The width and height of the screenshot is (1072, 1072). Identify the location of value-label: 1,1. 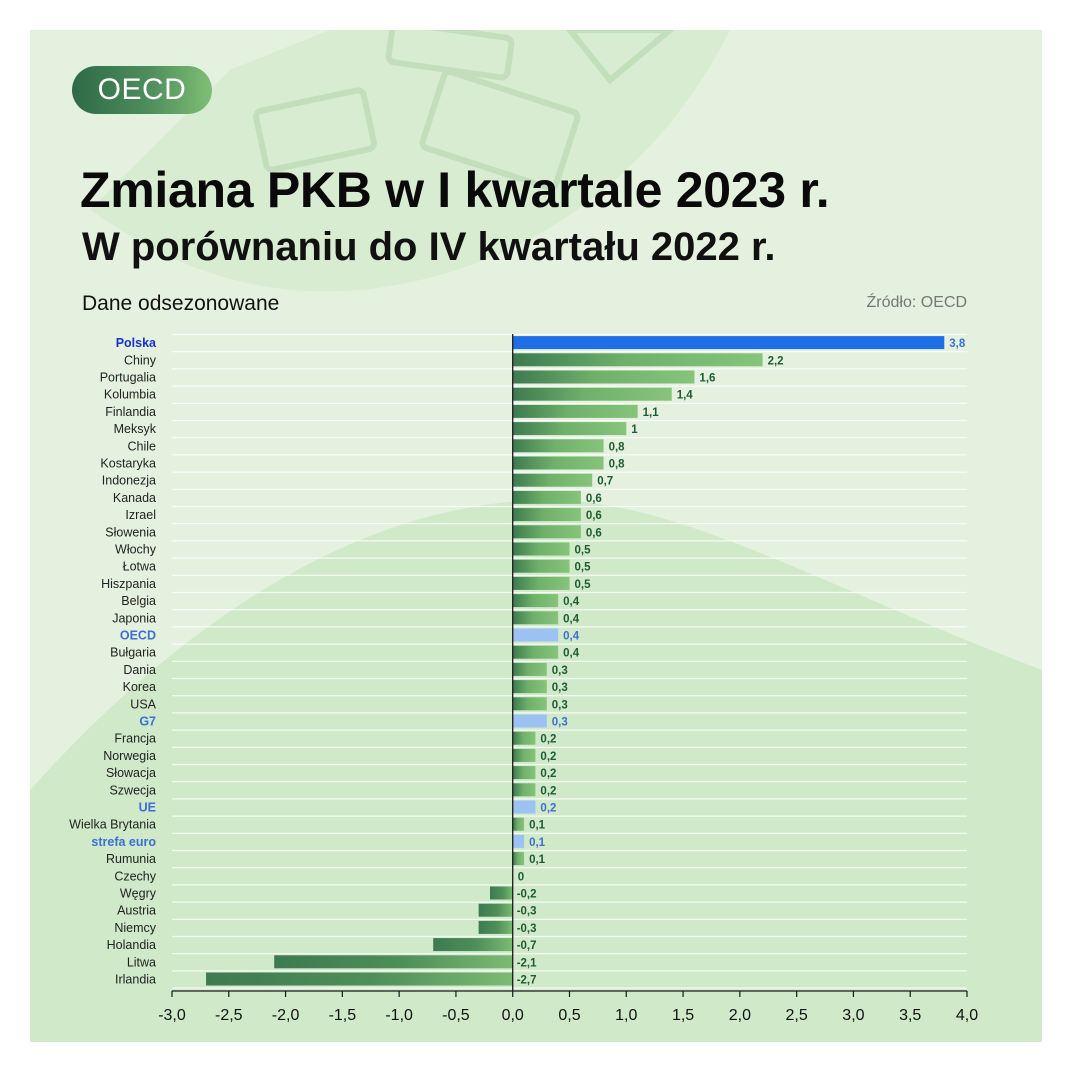
(651, 413).